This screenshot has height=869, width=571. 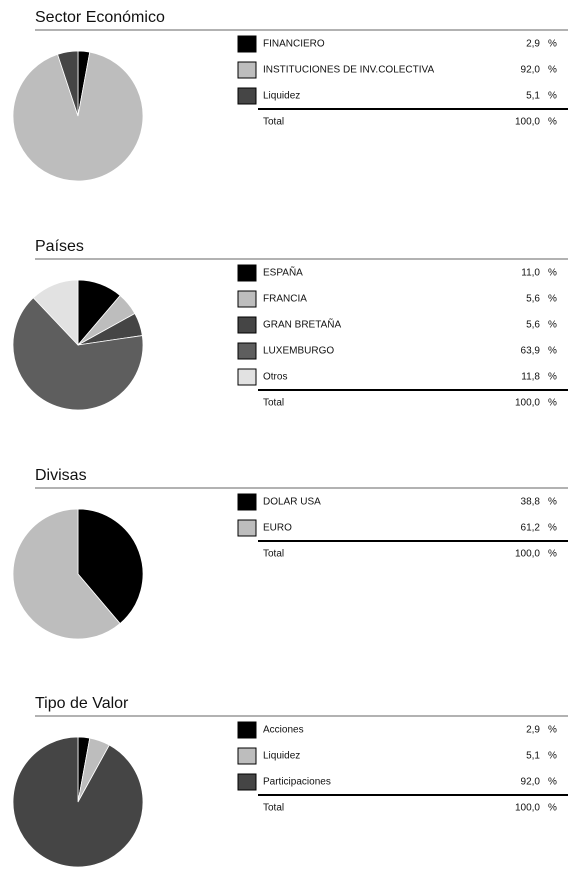 I want to click on section-title: Tipo de Valor, so click(x=82, y=703).